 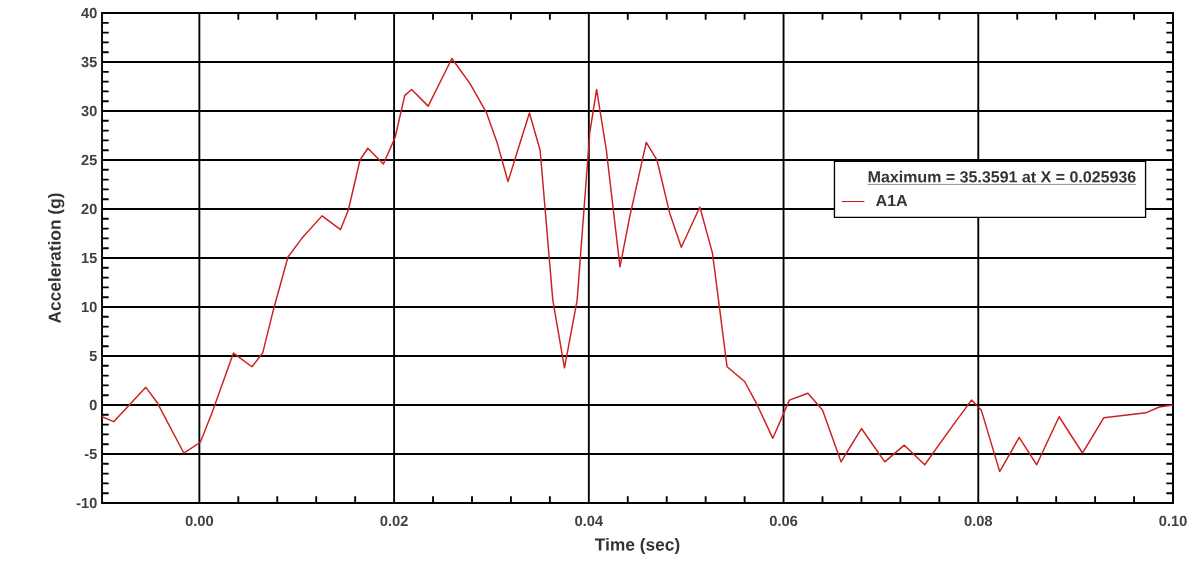 What do you see at coordinates (783, 521) in the screenshot?
I see `x-tick-label: 0.06` at bounding box center [783, 521].